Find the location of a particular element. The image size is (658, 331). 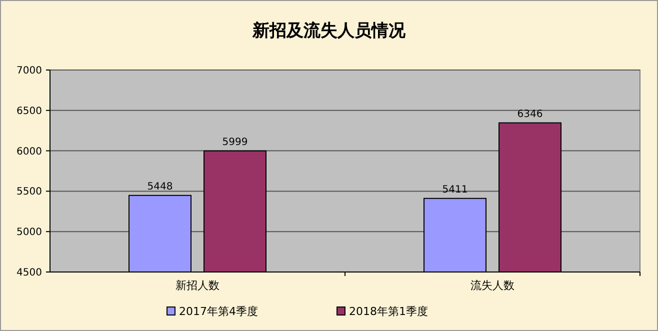

data-label: 6346 is located at coordinates (530, 114).